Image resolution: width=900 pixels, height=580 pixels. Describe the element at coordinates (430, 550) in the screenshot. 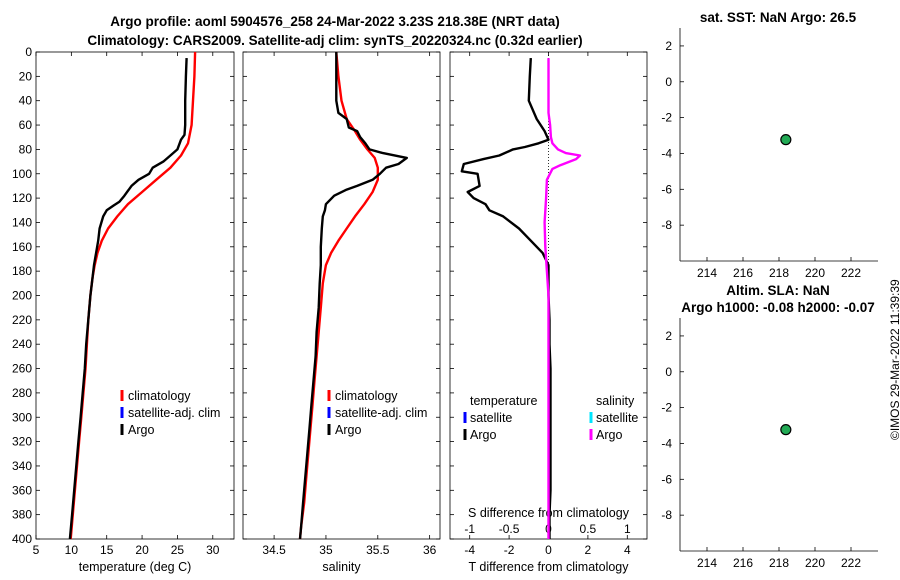

I see `salinity-panel-xtick-label: 36` at that location.